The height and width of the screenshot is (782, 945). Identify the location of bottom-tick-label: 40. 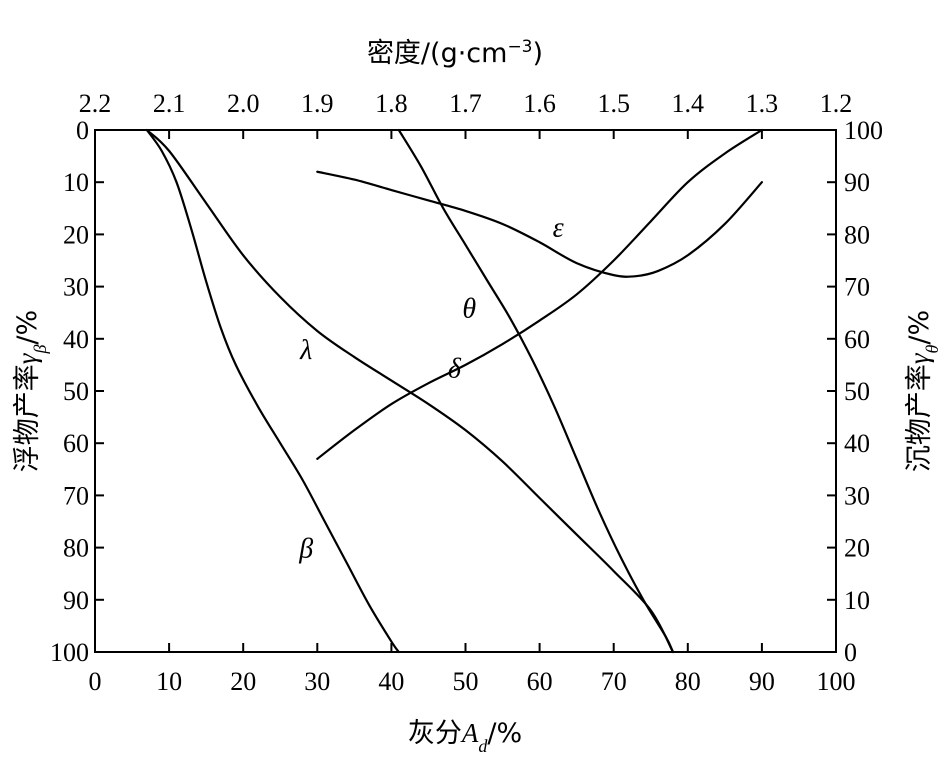
(391, 681).